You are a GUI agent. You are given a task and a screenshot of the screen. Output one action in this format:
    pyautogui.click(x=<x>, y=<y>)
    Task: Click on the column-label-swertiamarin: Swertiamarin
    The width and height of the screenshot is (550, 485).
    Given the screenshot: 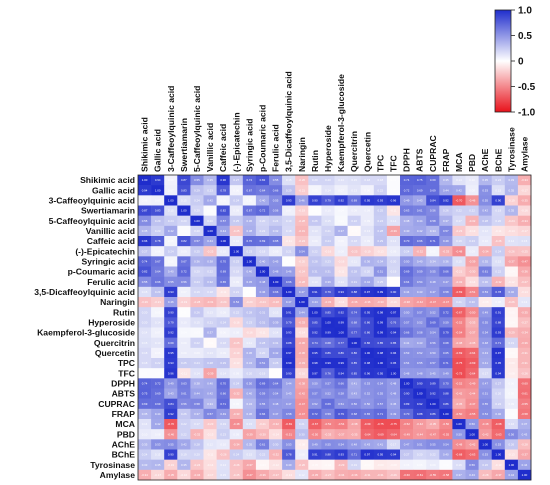 What is the action you would take?
    pyautogui.click(x=184, y=145)
    